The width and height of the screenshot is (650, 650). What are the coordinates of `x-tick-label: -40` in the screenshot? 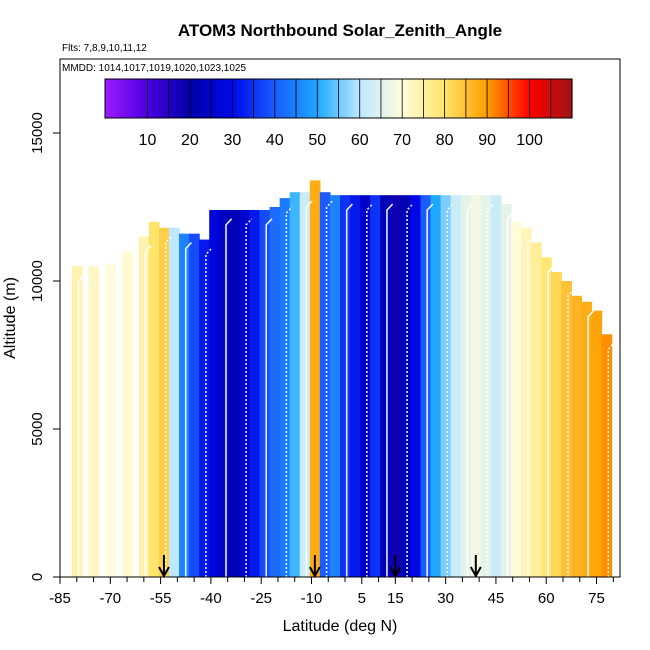 It's located at (211, 598).